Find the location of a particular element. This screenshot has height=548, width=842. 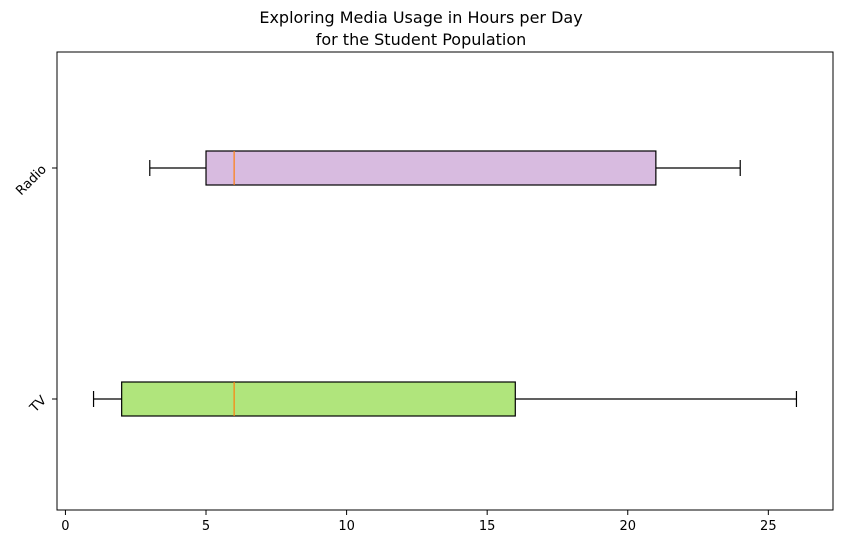

xtick-label-10: 10 is located at coordinates (346, 526).